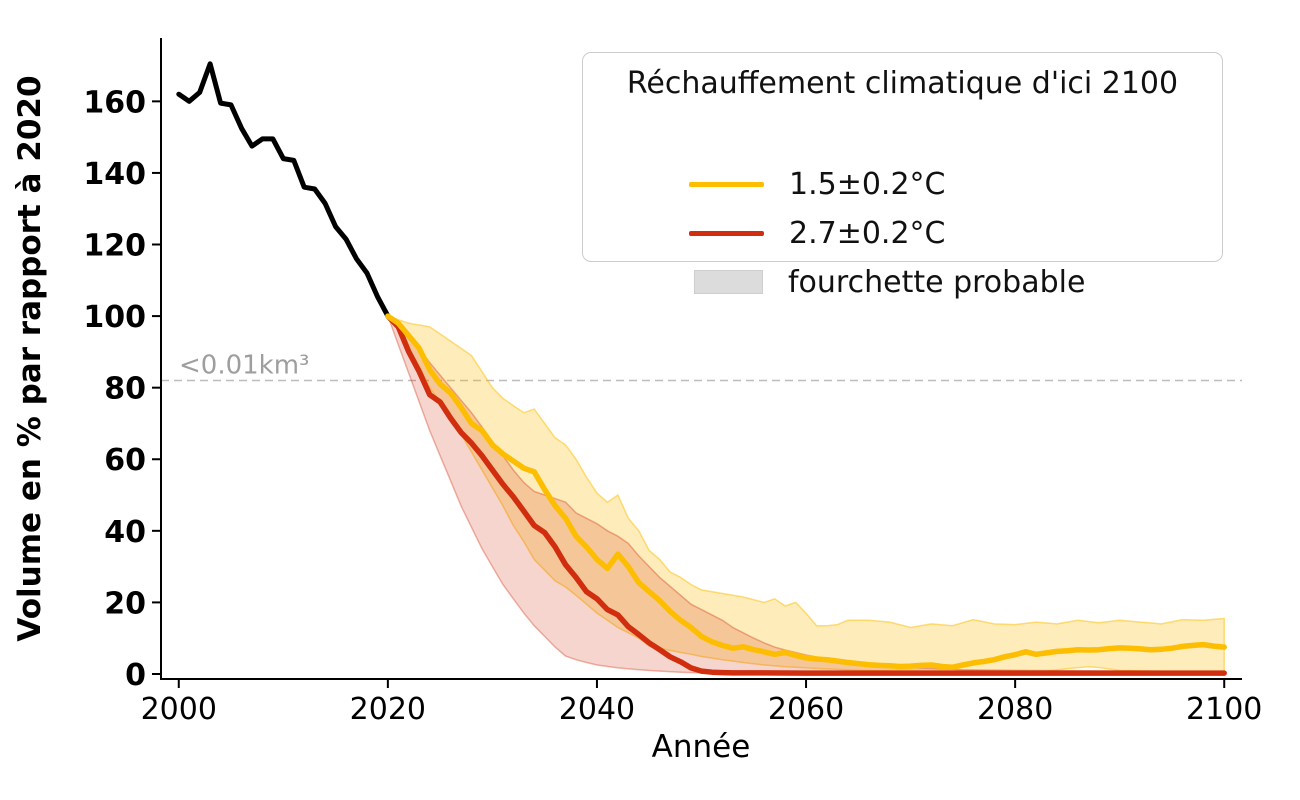 This screenshot has width=1300, height=800. What do you see at coordinates (125, 603) in the screenshot?
I see `y-tick-label: 20` at bounding box center [125, 603].